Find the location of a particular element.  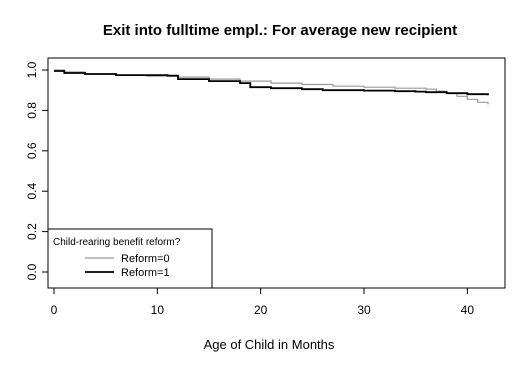

x-tick-label: 10 is located at coordinates (158, 310).